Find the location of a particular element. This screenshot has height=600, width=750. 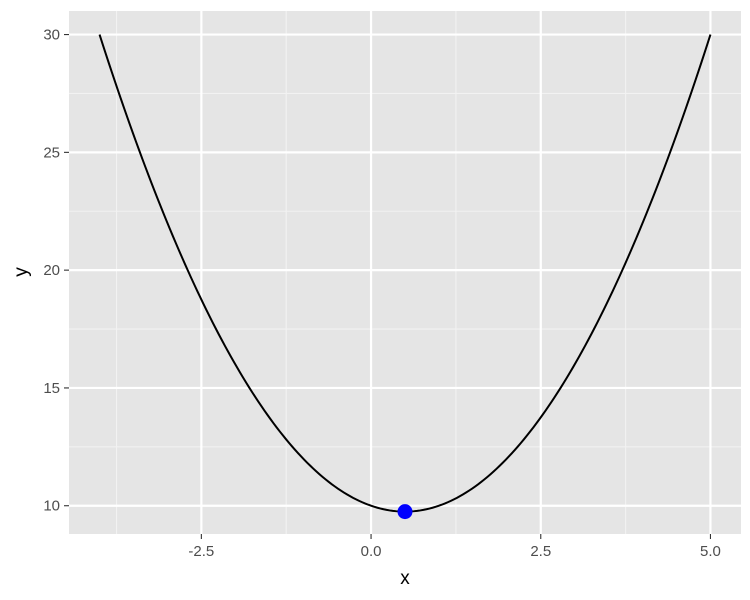

x-tick-label: 2.5 is located at coordinates (540, 551).